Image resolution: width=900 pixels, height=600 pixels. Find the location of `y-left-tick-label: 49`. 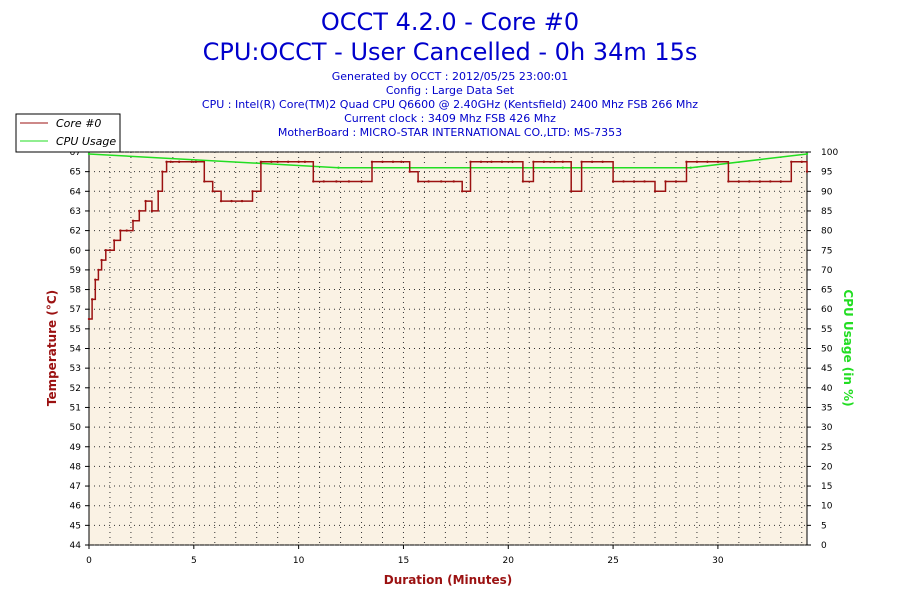

y-left-tick-label: 49 is located at coordinates (76, 448).